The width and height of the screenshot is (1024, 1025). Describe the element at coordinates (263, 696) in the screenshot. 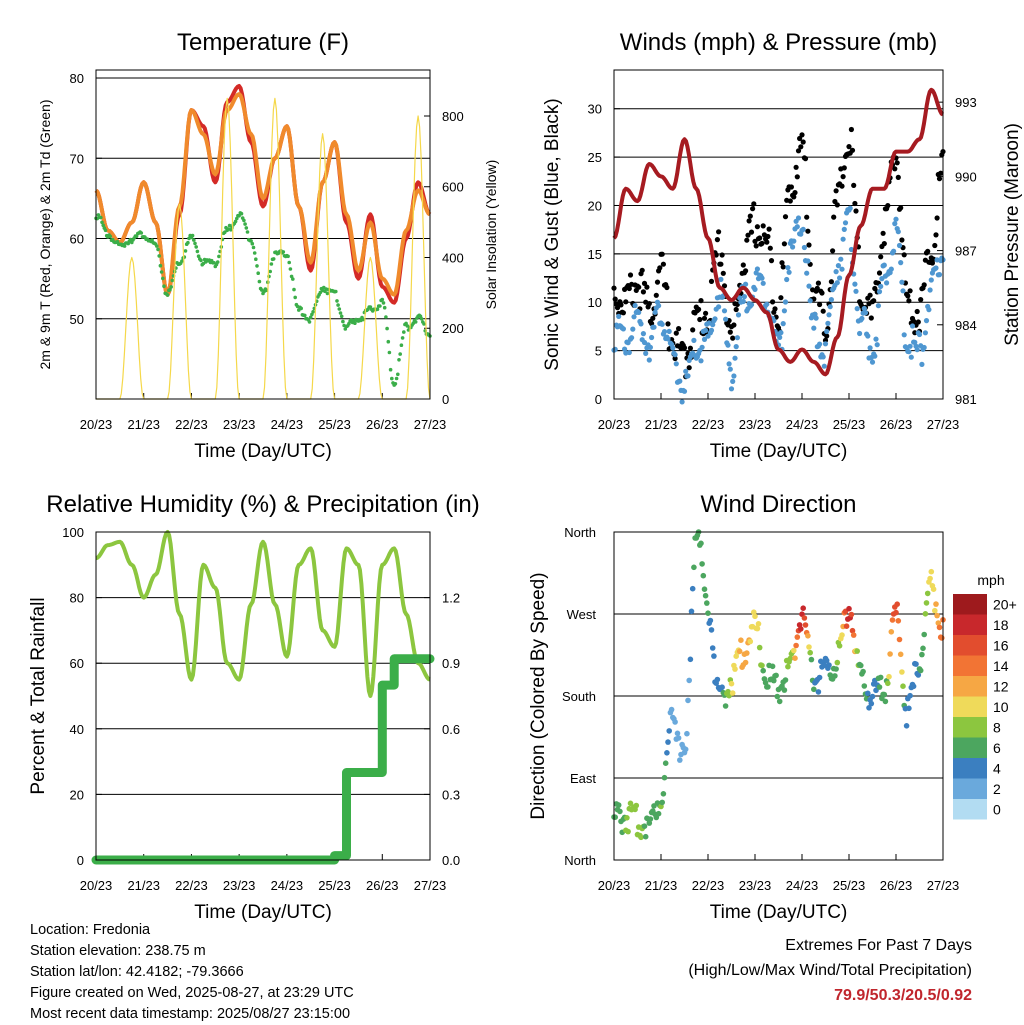

I see `plot-frame` at that location.